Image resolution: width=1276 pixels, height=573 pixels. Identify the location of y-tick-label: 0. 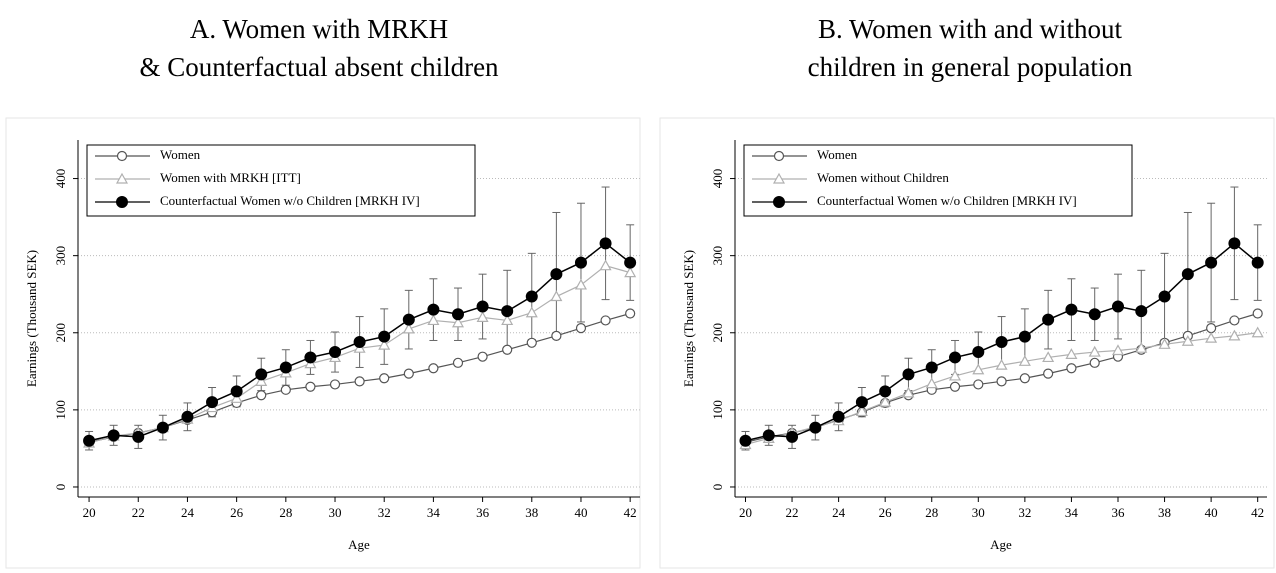
(60, 487).